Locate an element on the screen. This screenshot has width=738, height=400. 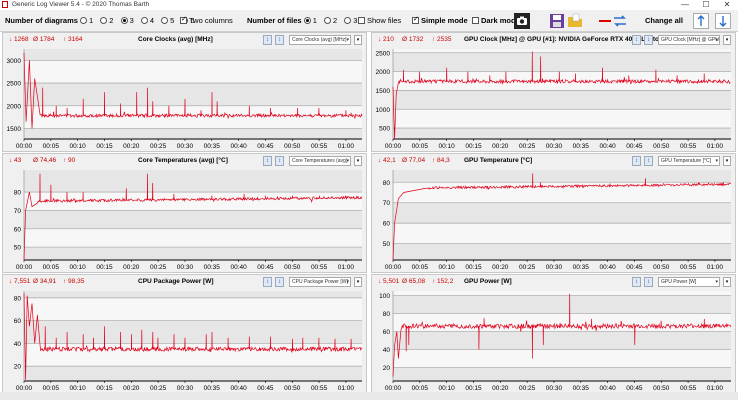
camera-icon is located at coordinates (522, 21).